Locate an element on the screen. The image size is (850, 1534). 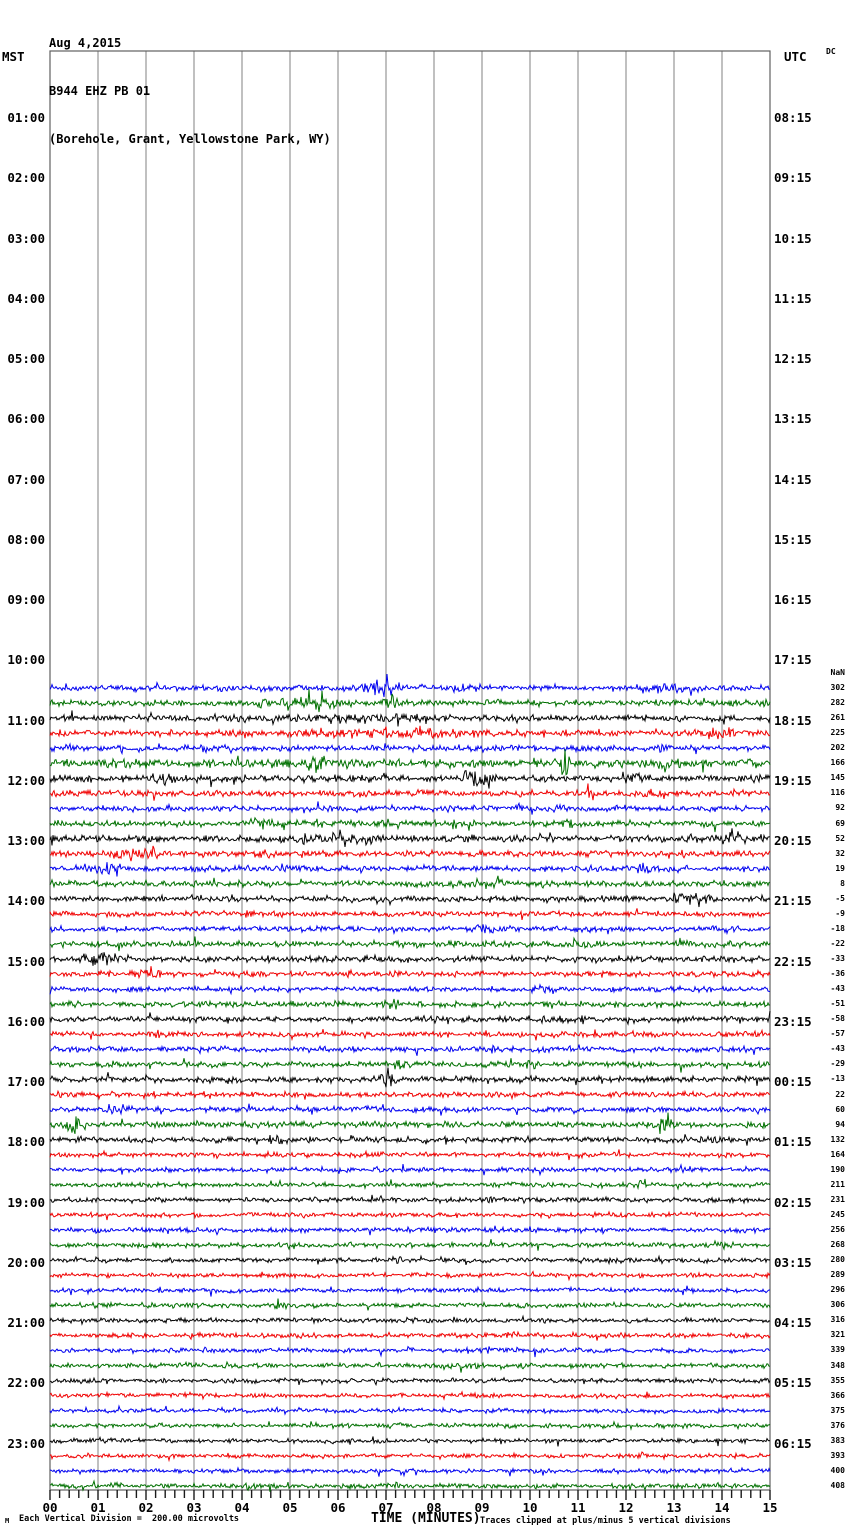
dc-value-label: 280 is located at coordinates (837, 1260).